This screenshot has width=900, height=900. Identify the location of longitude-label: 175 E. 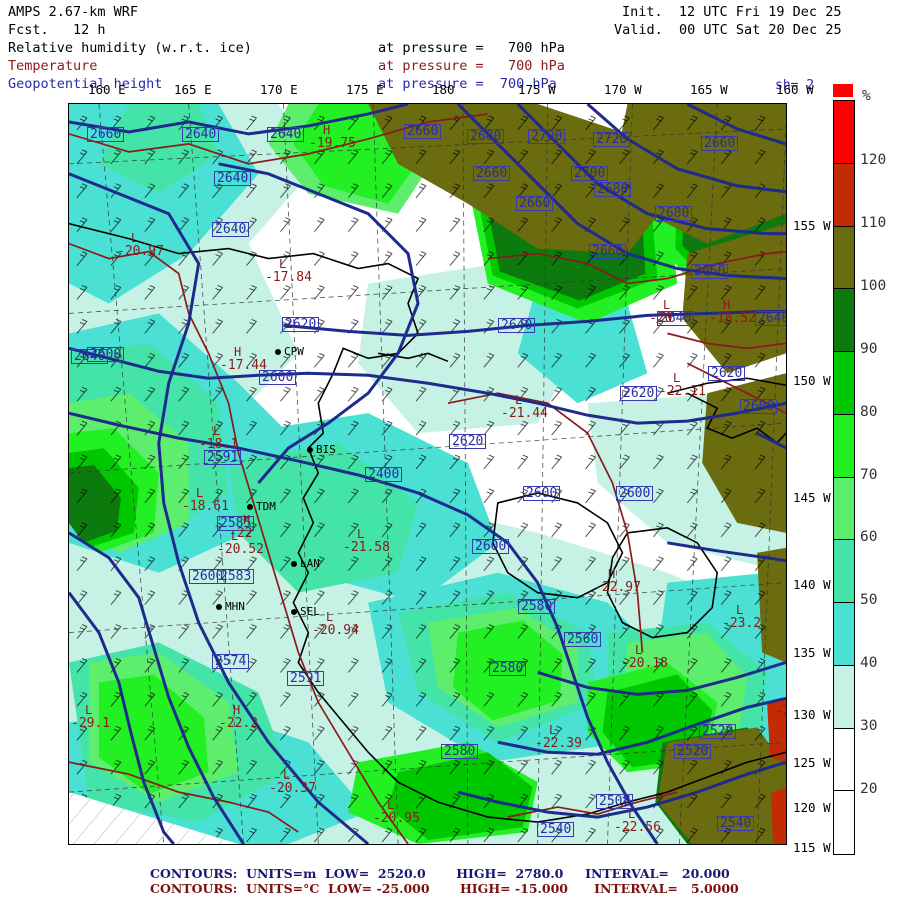
(365, 89).